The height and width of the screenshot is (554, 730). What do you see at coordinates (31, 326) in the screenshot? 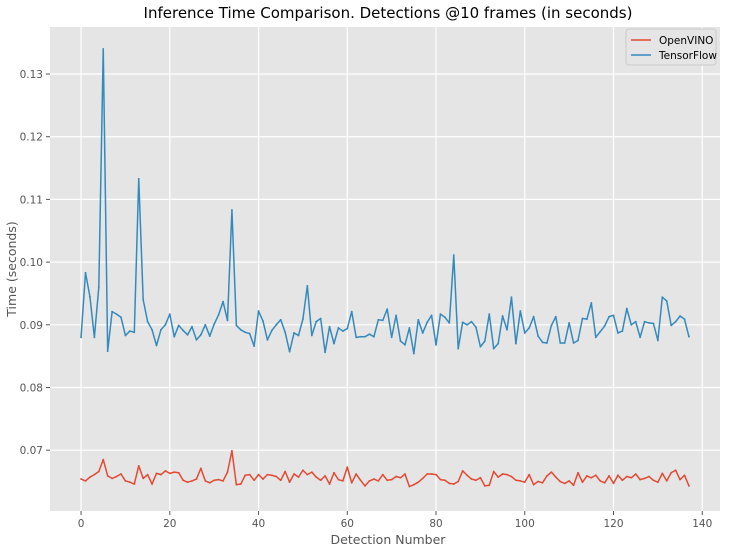
I see `y-tick-label: 0.09` at bounding box center [31, 326].